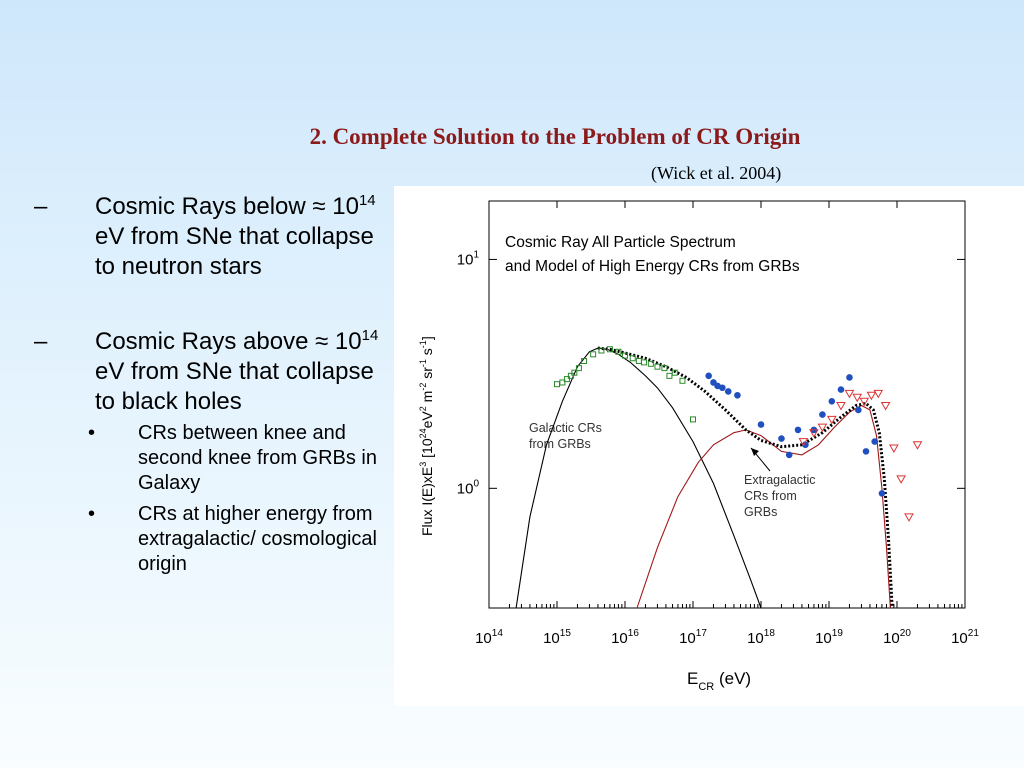 This screenshot has width=1024, height=768. I want to click on annotation-line: Galactic CRs, so click(565, 428).